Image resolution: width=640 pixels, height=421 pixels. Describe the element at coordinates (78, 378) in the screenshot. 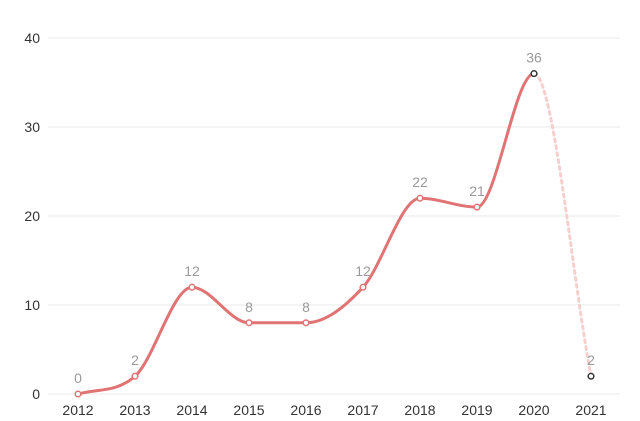

I see `data-label: 0` at that location.